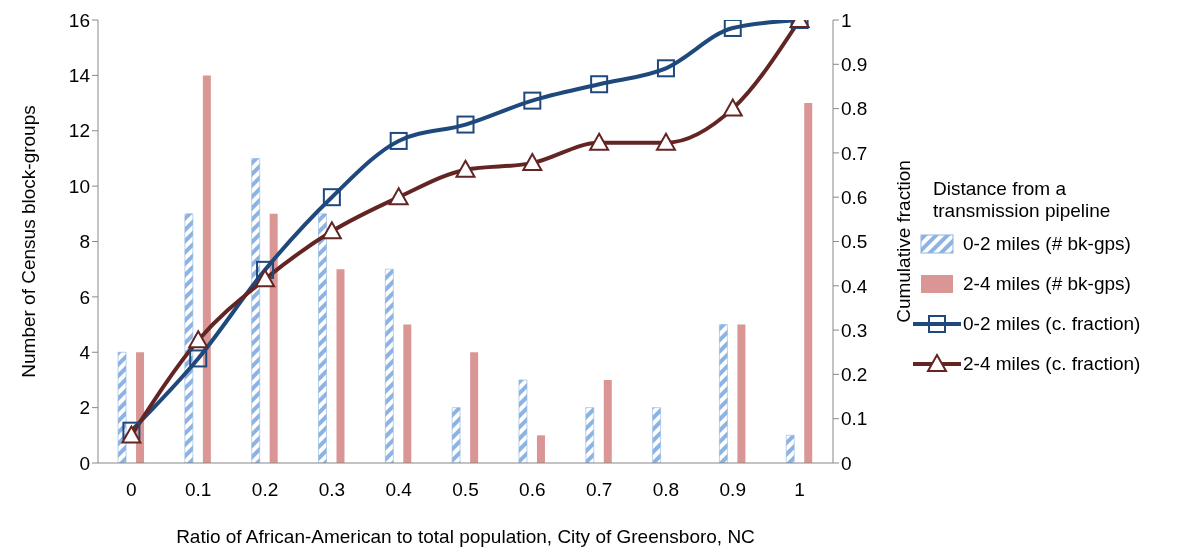  Describe the element at coordinates (1052, 363) in the screenshot. I see `legend-label: 2-4 miles (c. fraction)` at that location.